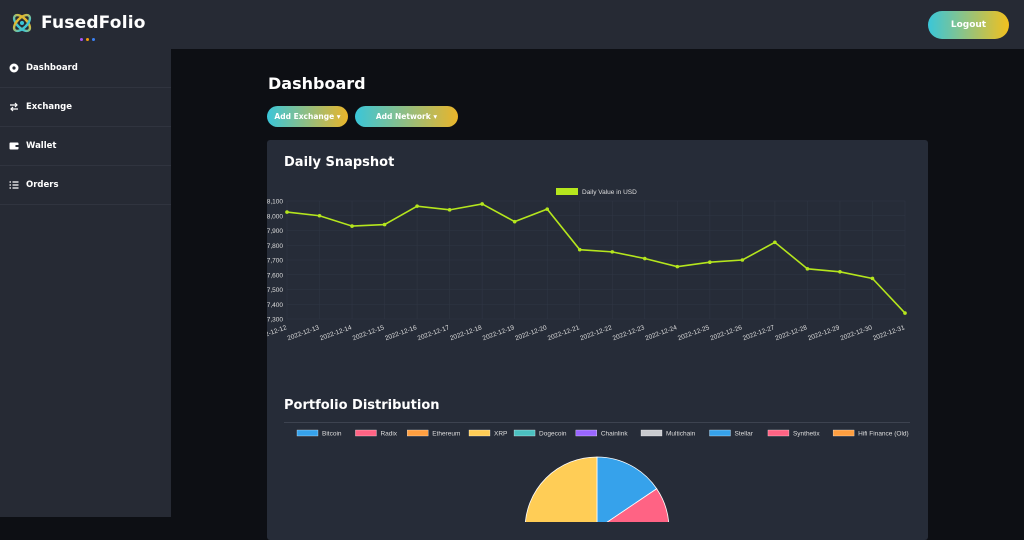  Describe the element at coordinates (968, 25) in the screenshot. I see `logout-button: Logout` at that location.